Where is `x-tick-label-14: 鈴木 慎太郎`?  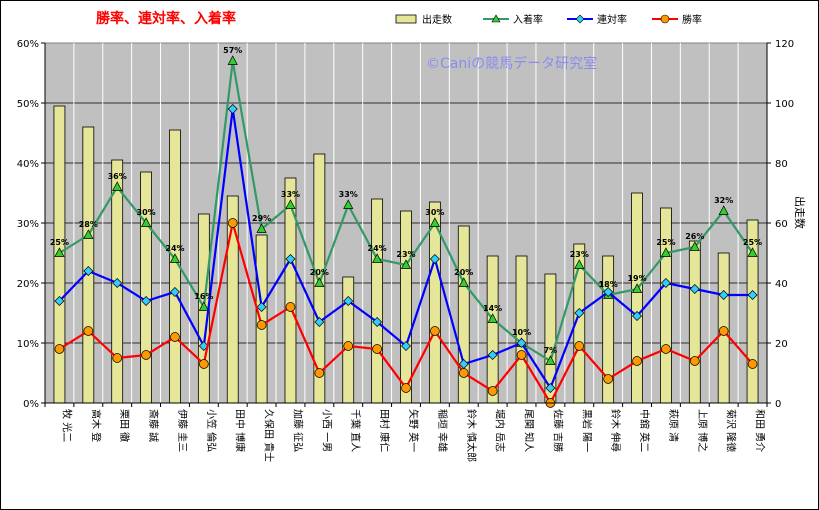
x-tick-label-14: 鈴木 慎太郎 is located at coordinates (471, 435).